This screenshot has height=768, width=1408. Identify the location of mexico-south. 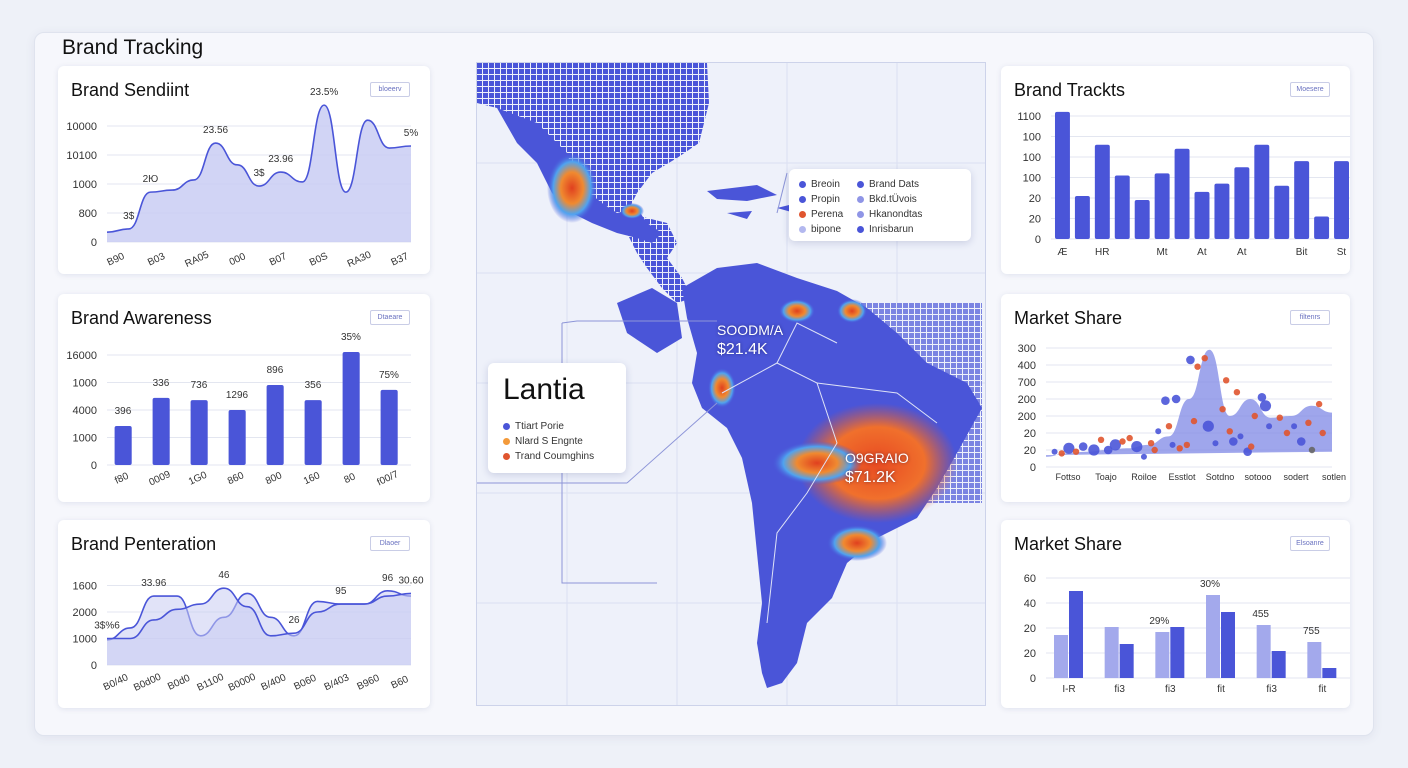
(579, 175).